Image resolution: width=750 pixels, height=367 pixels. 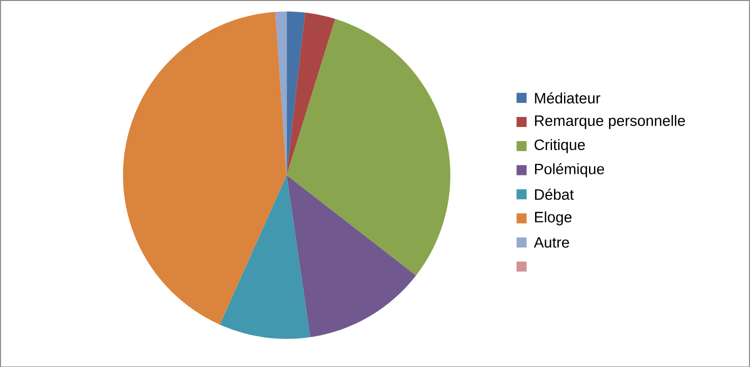 I want to click on legend-label: Autre, so click(x=552, y=242).